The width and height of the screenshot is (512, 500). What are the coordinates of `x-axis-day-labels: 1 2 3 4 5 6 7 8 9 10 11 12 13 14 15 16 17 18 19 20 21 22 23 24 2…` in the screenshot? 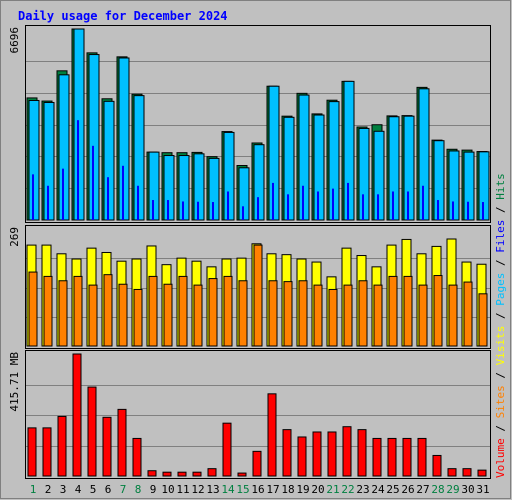 It's located at (260, 489).